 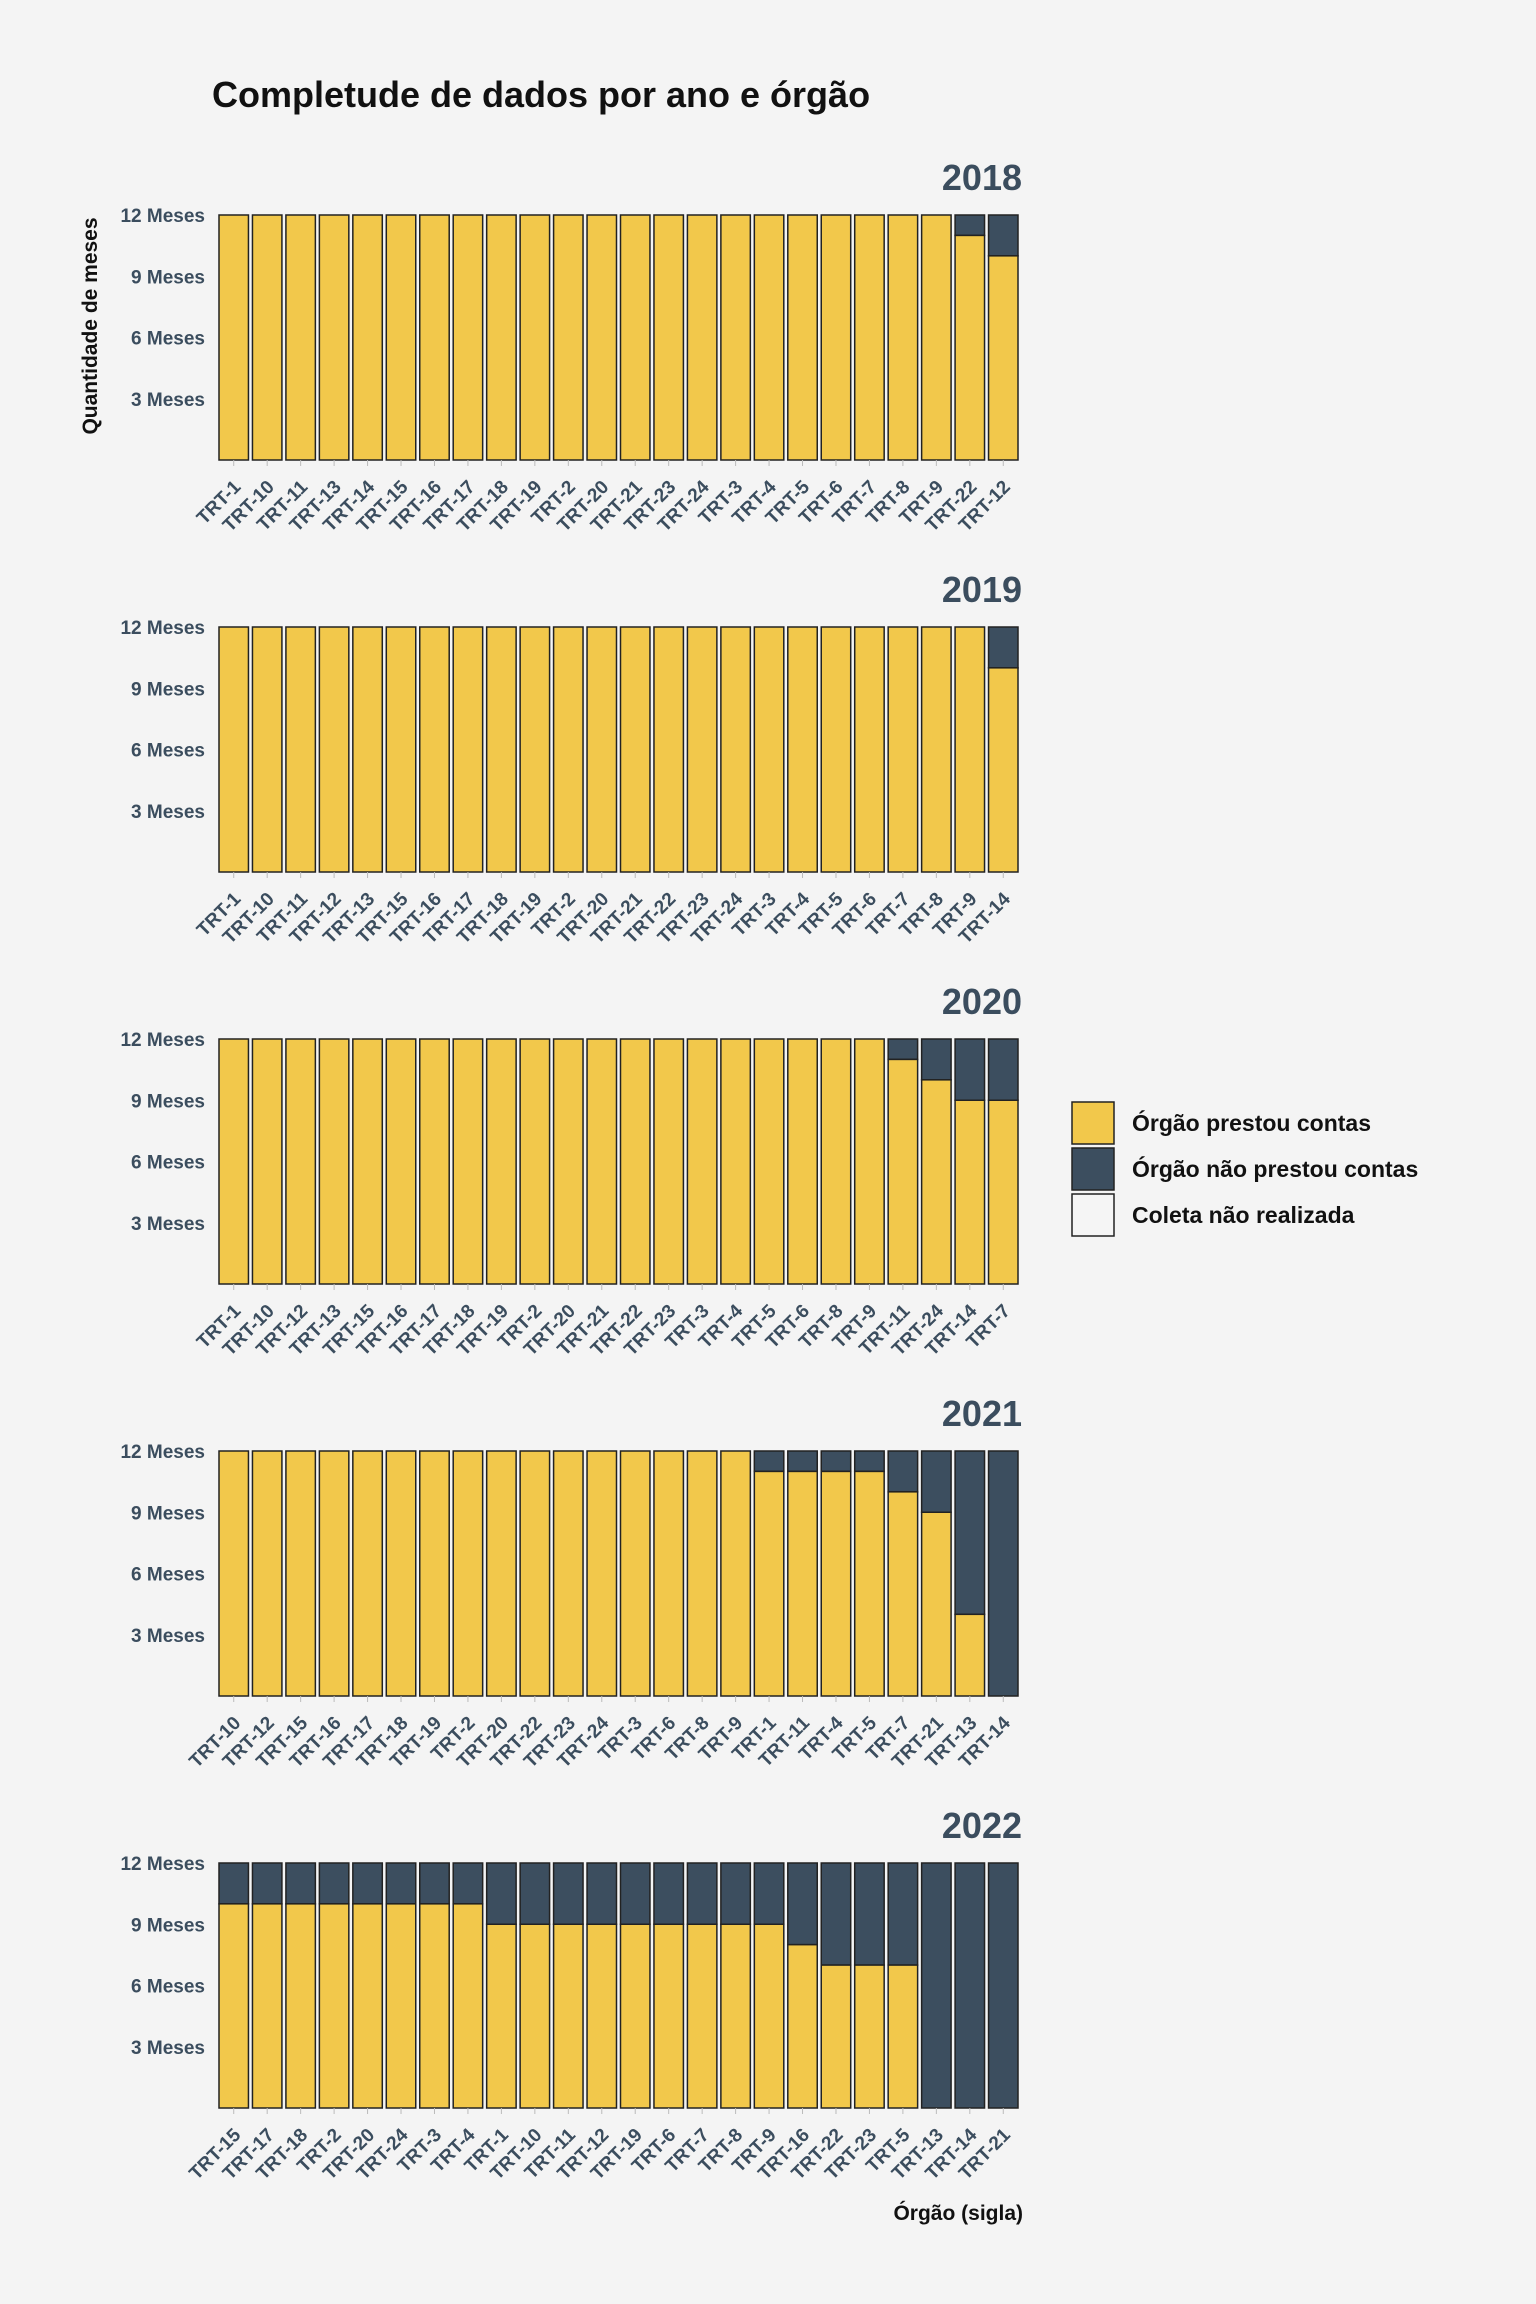 What do you see at coordinates (1243, 1215) in the screenshot?
I see `legend-label: Coleta não realizada` at bounding box center [1243, 1215].